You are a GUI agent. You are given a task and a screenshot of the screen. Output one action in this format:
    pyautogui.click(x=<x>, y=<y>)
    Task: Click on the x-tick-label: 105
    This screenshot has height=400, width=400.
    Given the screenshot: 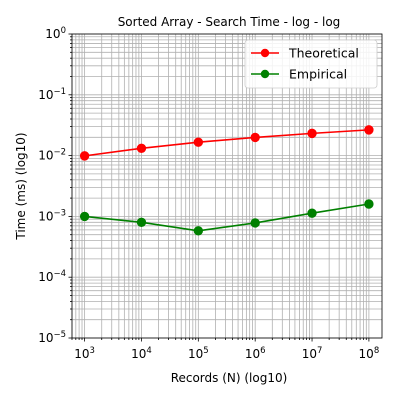 What is the action you would take?
    pyautogui.click(x=198, y=353)
    